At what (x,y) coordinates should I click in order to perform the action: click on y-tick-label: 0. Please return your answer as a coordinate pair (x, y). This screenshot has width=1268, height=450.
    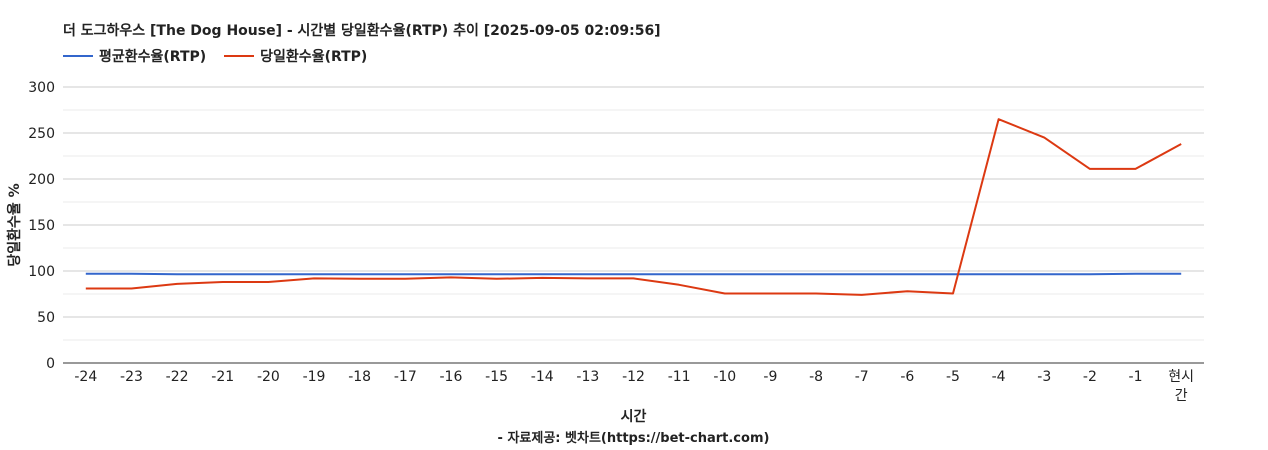
    Looking at the image, I should click on (50, 364).